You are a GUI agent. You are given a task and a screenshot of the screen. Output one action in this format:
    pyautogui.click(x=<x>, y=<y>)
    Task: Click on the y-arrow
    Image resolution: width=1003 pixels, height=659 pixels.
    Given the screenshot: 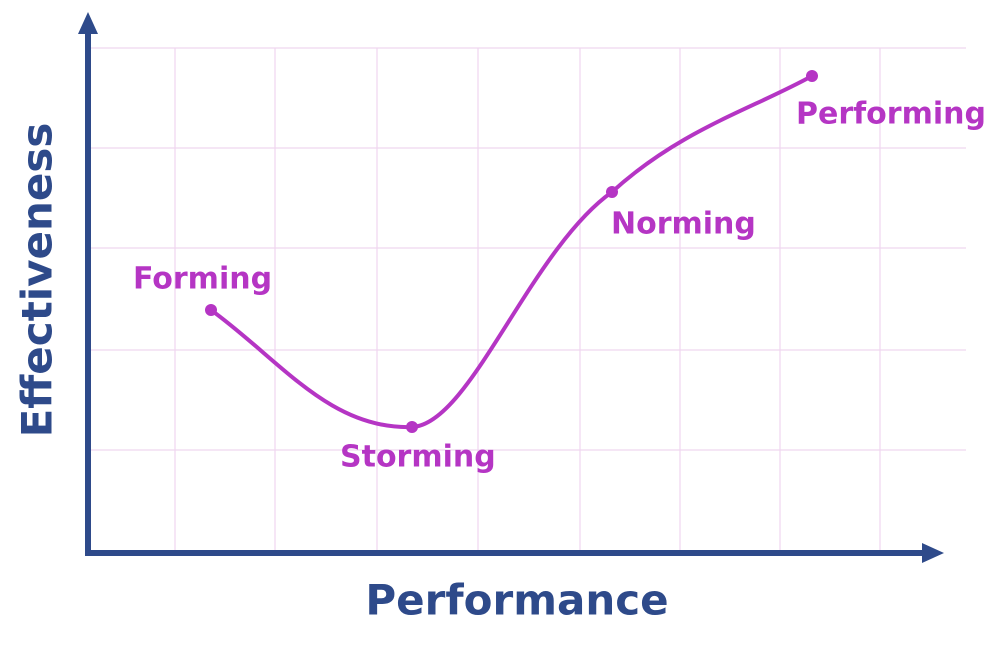 What is the action you would take?
    pyautogui.click(x=88, y=23)
    